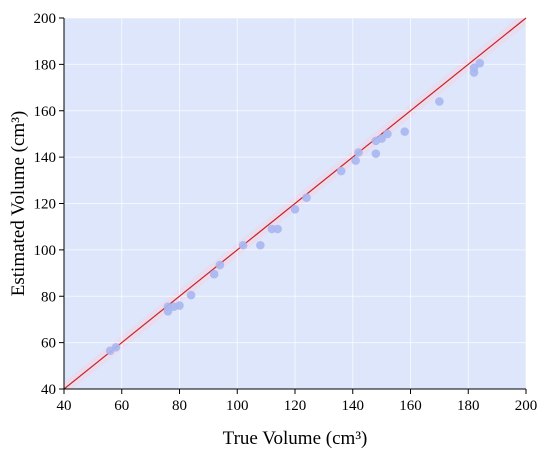  I want to click on y-tick-label: 140, so click(45, 158).